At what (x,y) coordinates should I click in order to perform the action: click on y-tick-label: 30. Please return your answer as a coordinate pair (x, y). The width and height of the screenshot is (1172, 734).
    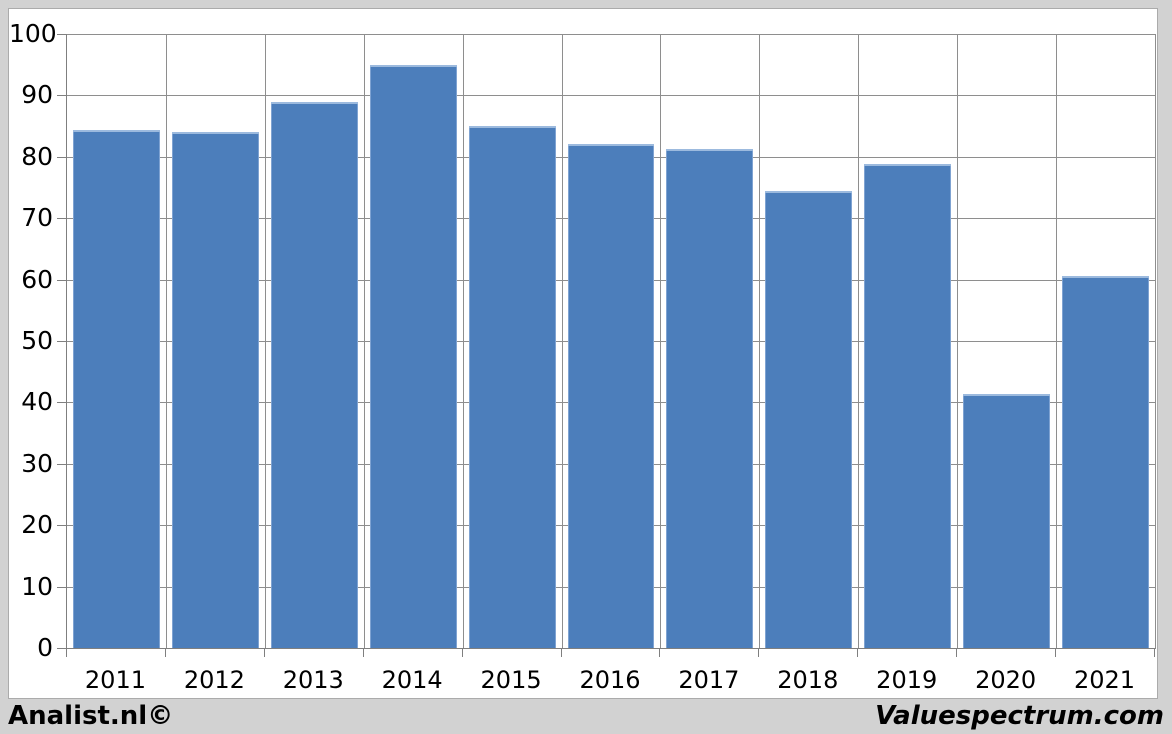
    Looking at the image, I should click on (37, 463).